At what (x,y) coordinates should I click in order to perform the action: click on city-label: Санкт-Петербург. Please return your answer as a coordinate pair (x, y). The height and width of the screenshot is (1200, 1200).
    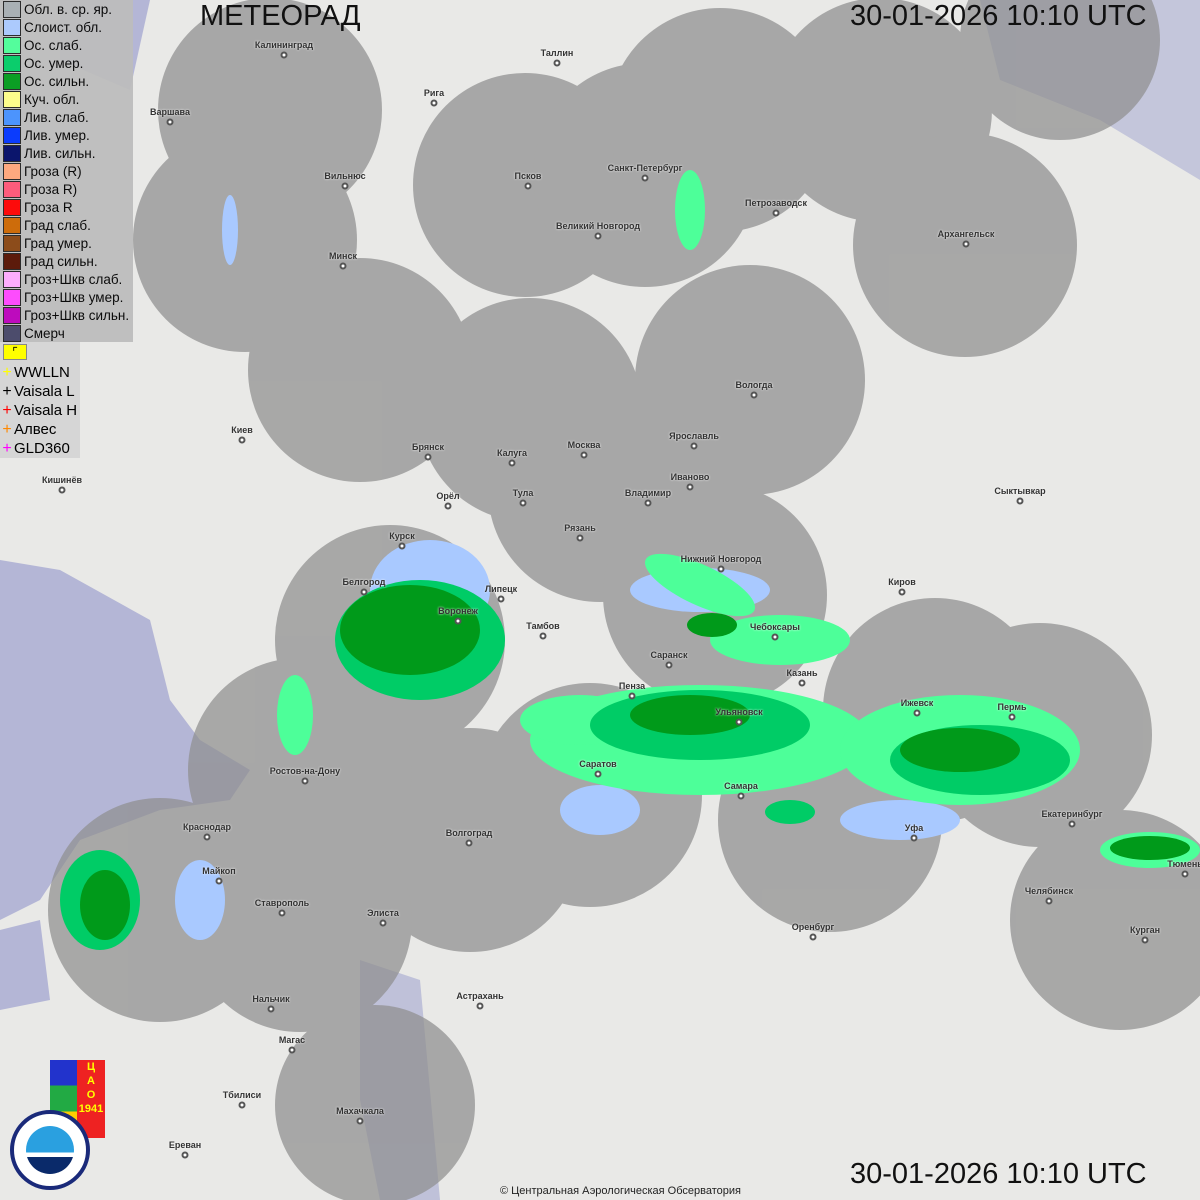
    Looking at the image, I should click on (645, 168).